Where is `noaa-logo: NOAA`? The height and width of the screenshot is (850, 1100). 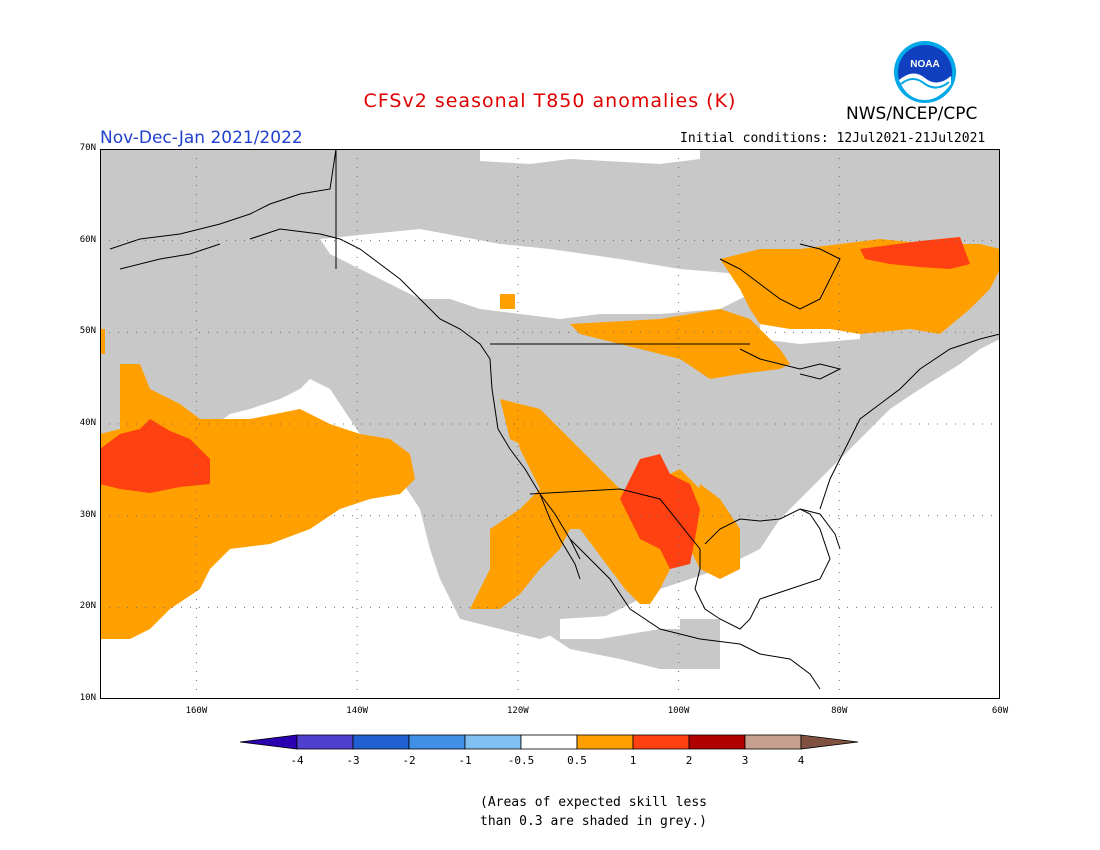 noaa-logo: NOAA is located at coordinates (925, 72).